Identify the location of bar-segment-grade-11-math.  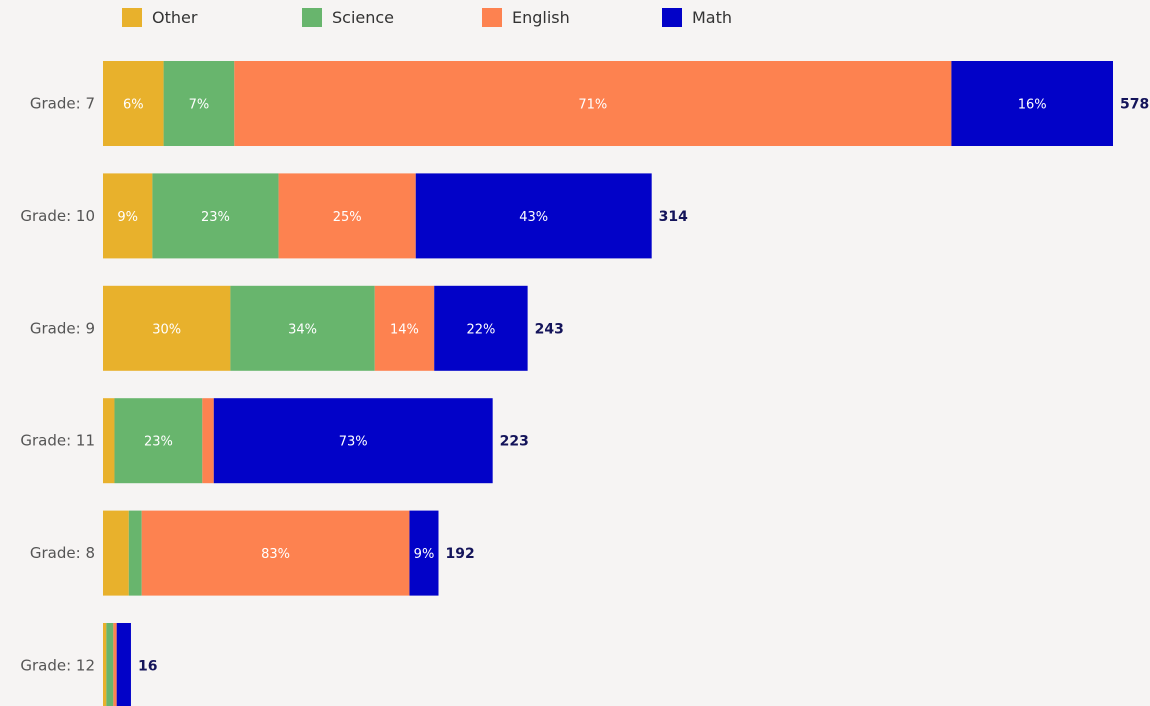
(353, 441).